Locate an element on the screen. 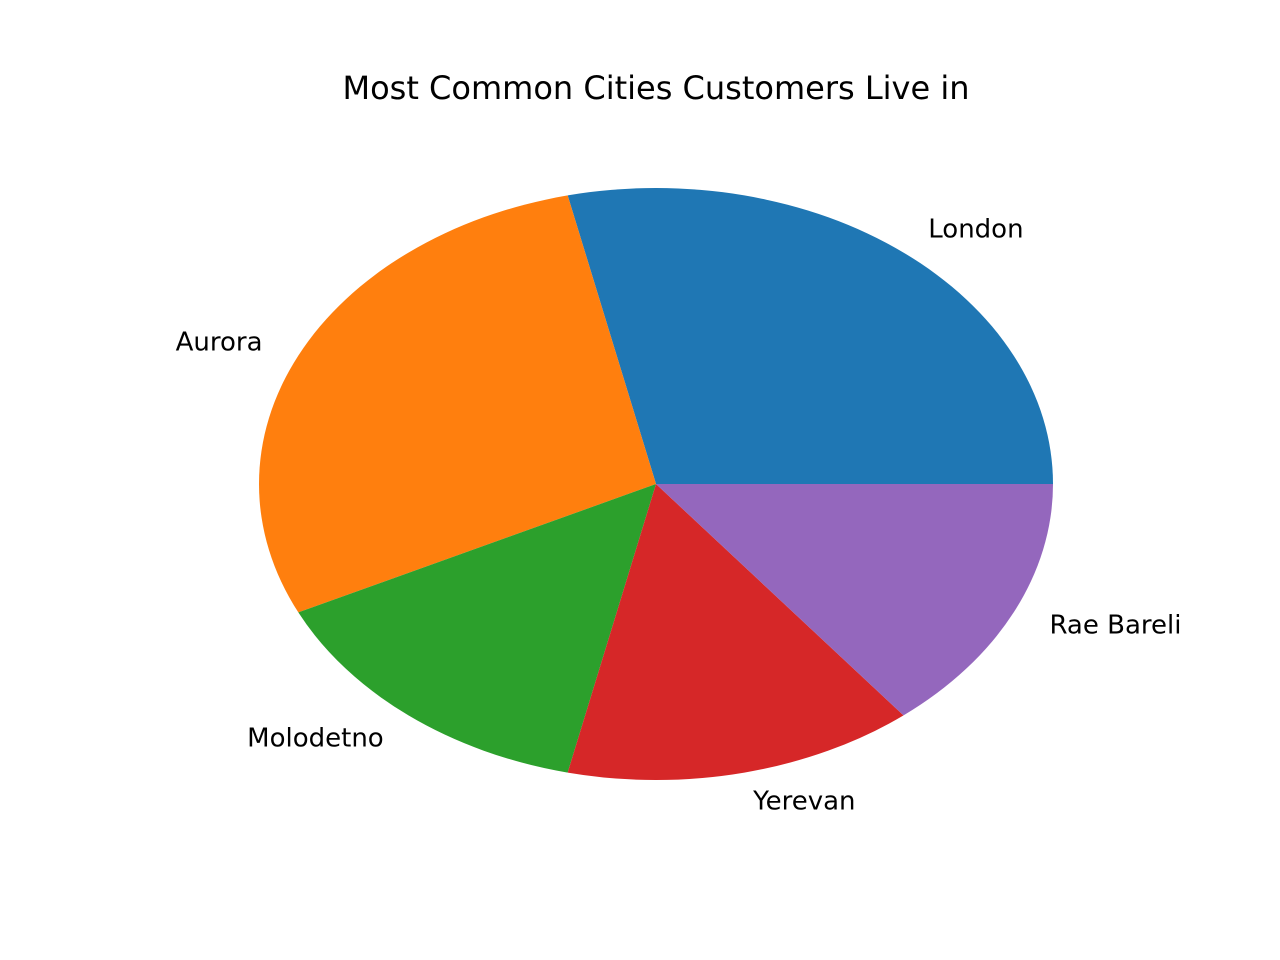 This screenshot has height=960, width=1280. pie-label-aurora: Aurora is located at coordinates (219, 343).